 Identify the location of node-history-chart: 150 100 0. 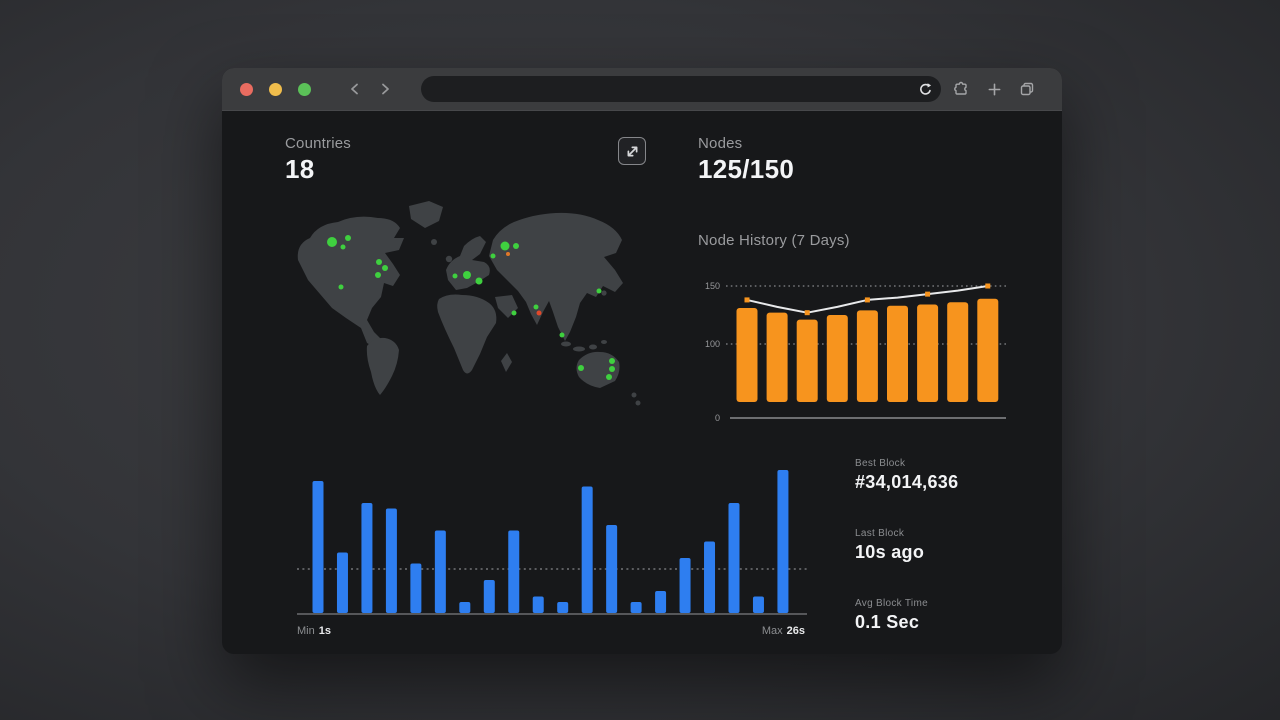
(856, 352).